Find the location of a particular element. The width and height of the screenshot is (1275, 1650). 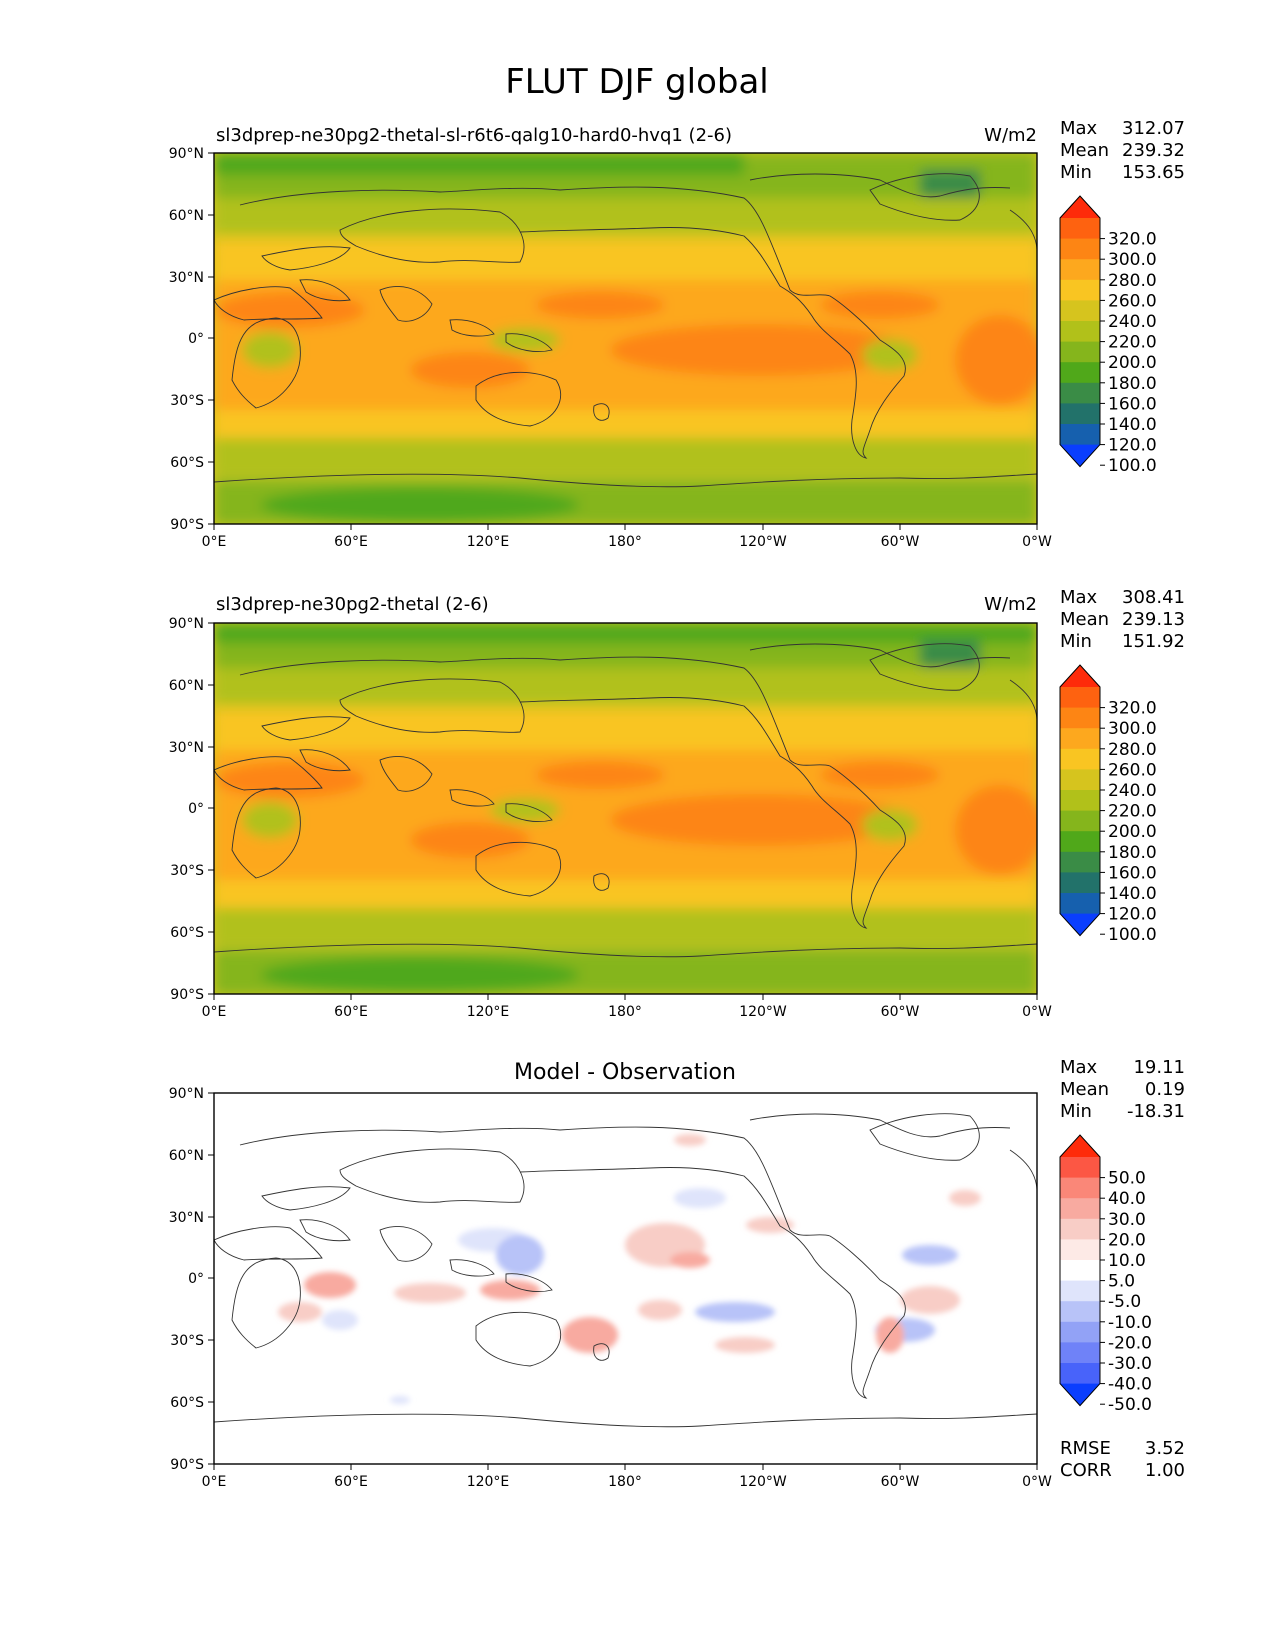

colorbar-tick-label: 50.0 is located at coordinates (1127, 1179).